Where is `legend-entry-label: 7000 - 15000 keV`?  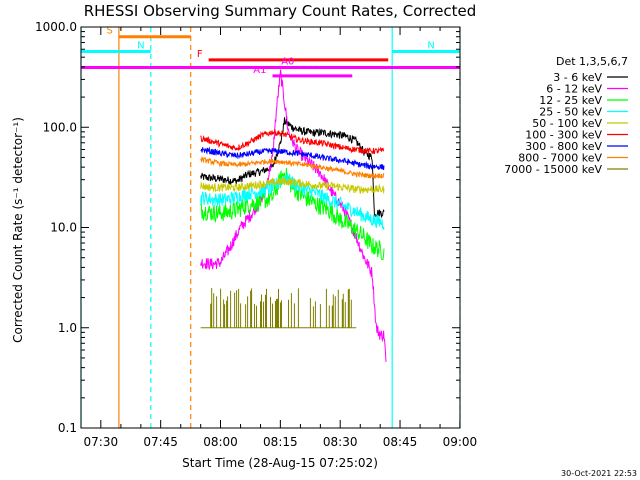 legend-entry-label: 7000 - 15000 keV is located at coordinates (553, 169).